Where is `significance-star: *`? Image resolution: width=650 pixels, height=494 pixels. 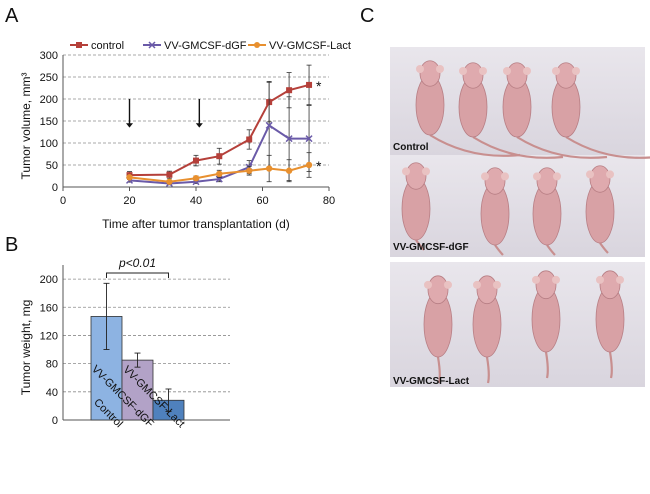
significance-star: * is located at coordinates (319, 166).